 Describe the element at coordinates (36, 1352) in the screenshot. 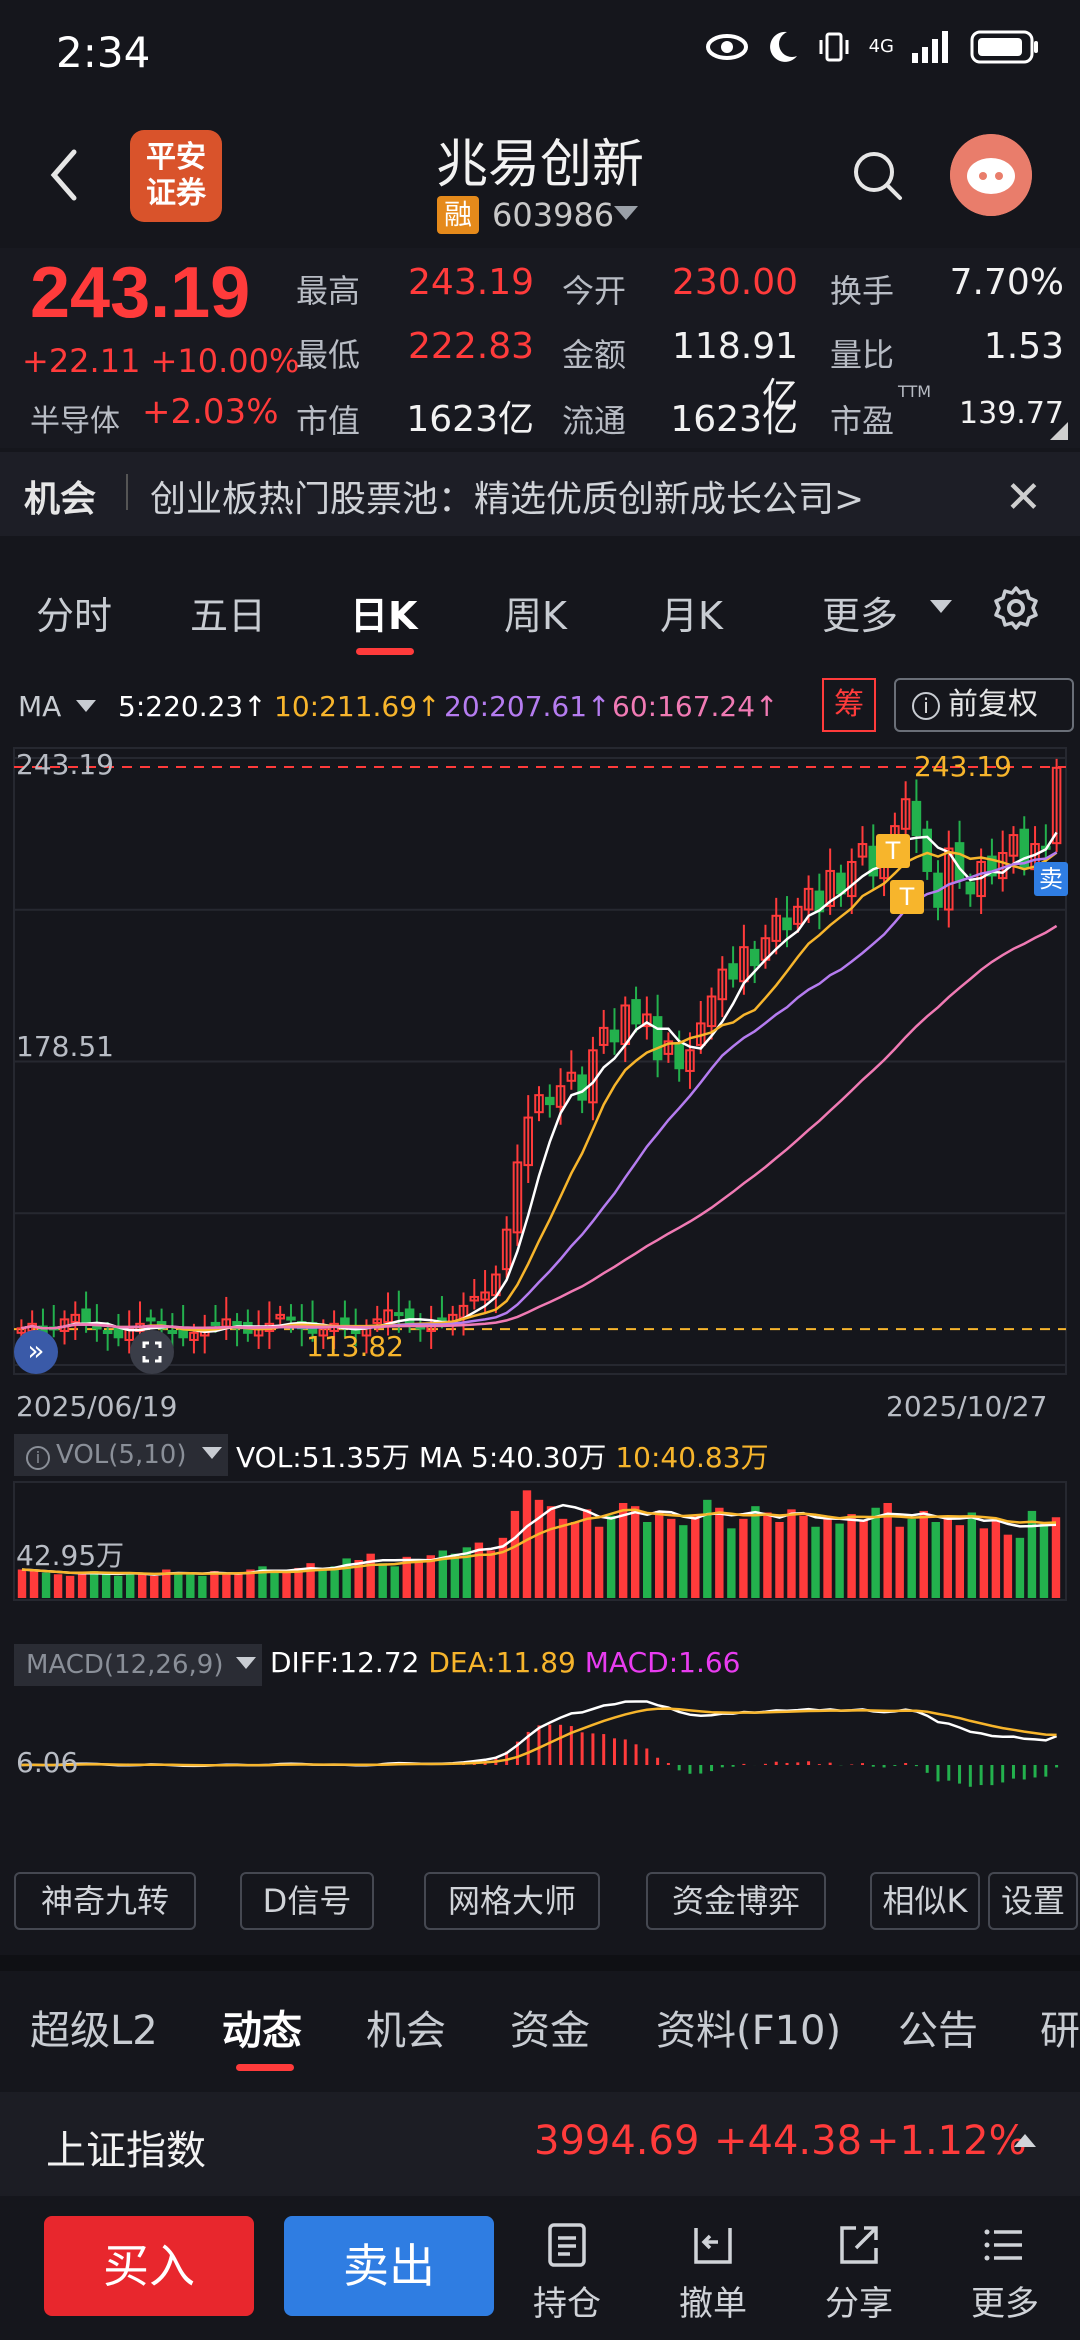

I see `expand-icon: »` at that location.